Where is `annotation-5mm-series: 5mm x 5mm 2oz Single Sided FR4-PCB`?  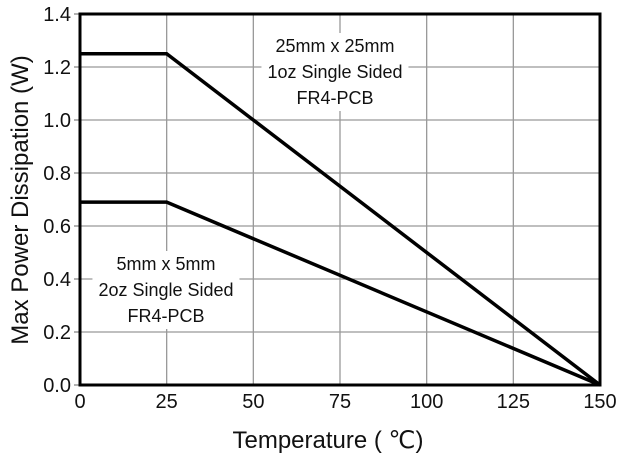
annotation-5mm-series: 5mm x 5mm 2oz Single Sided FR4-PCB is located at coordinates (166, 290).